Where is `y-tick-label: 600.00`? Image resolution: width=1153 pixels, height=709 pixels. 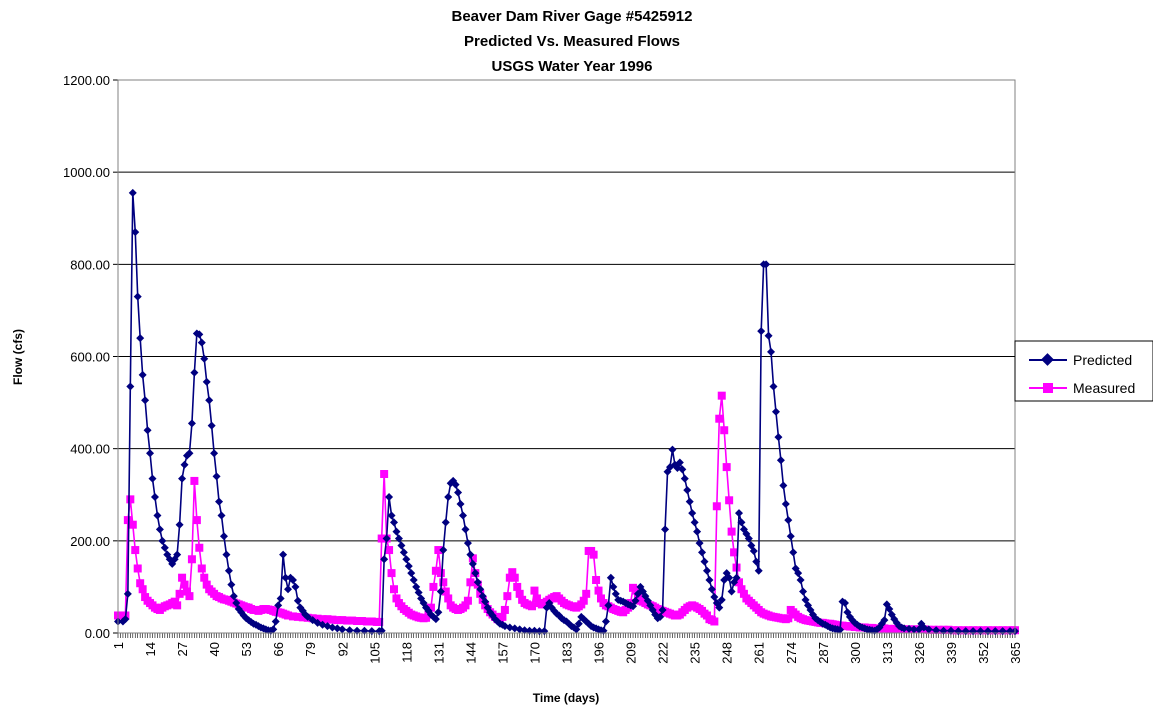
y-tick-label: 600.00 is located at coordinates (90, 357).